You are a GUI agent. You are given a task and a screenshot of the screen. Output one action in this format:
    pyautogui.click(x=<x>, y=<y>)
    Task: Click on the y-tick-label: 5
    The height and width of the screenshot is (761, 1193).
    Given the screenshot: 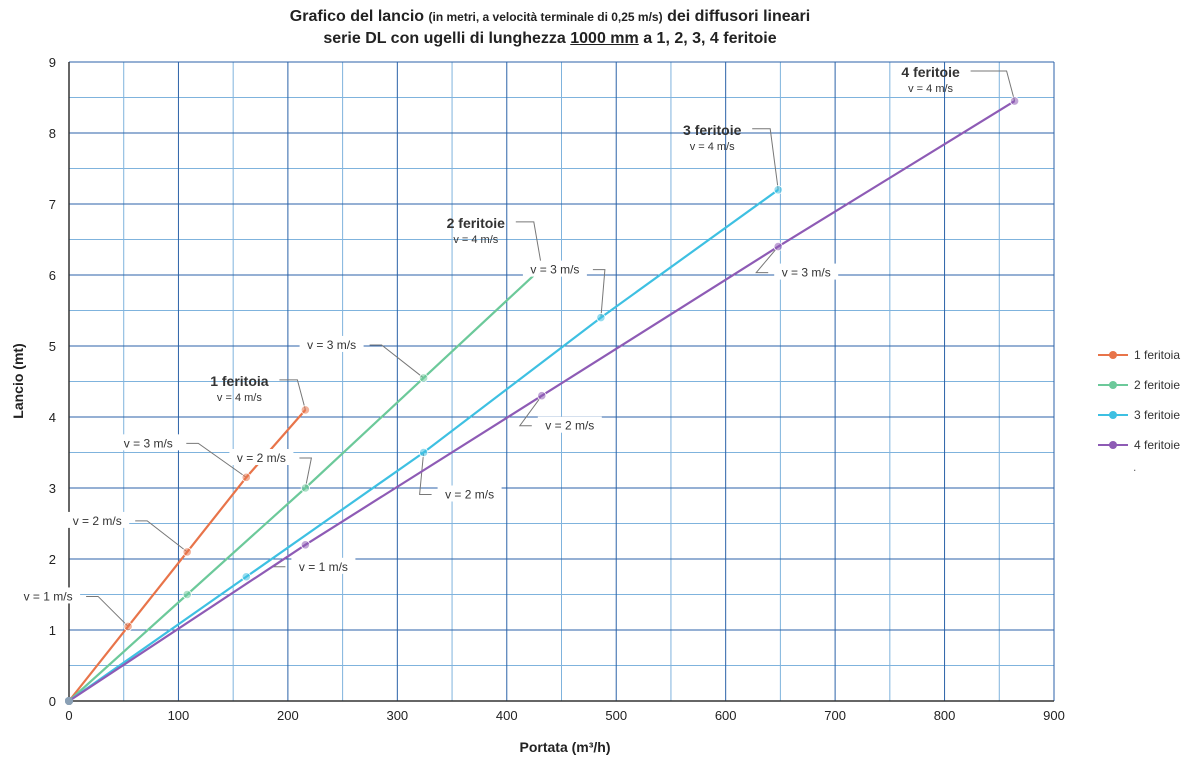 What is the action you would take?
    pyautogui.click(x=52, y=346)
    